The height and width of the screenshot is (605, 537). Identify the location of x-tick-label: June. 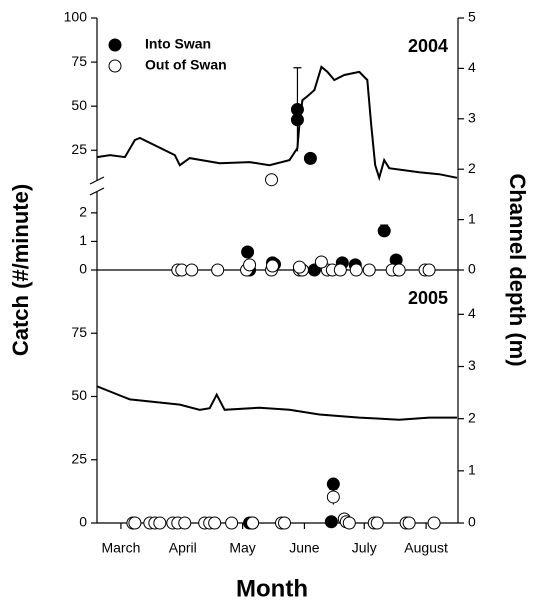
(304, 548).